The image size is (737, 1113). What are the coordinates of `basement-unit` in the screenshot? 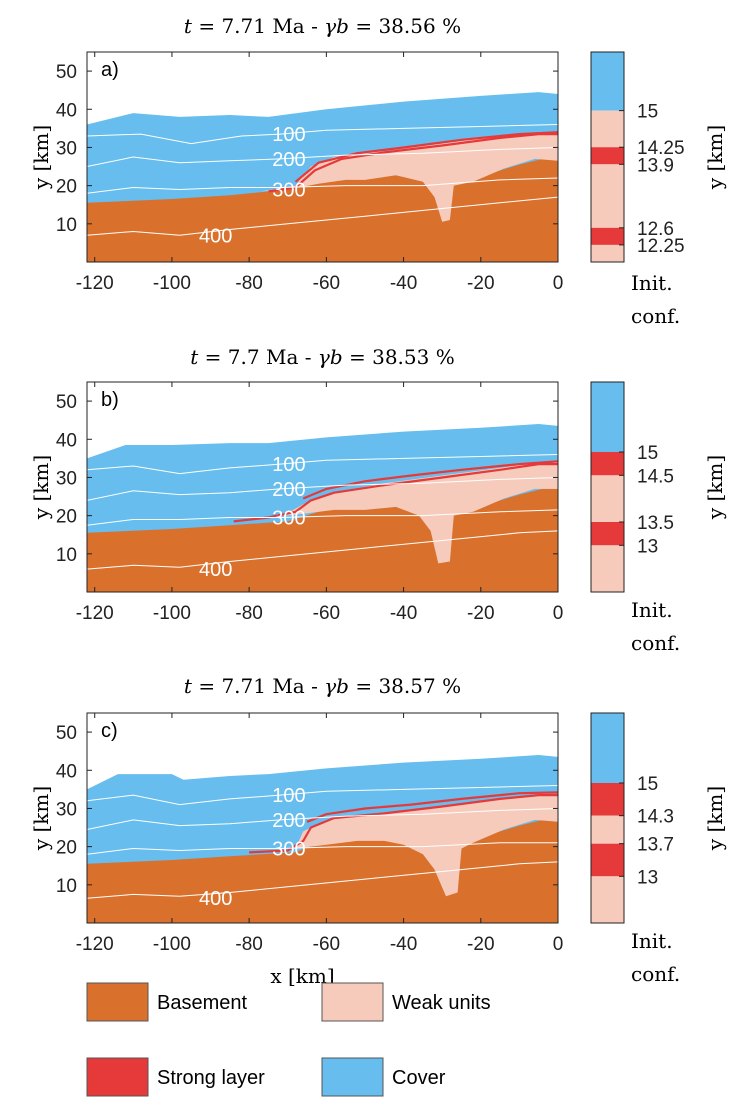 It's located at (322, 540).